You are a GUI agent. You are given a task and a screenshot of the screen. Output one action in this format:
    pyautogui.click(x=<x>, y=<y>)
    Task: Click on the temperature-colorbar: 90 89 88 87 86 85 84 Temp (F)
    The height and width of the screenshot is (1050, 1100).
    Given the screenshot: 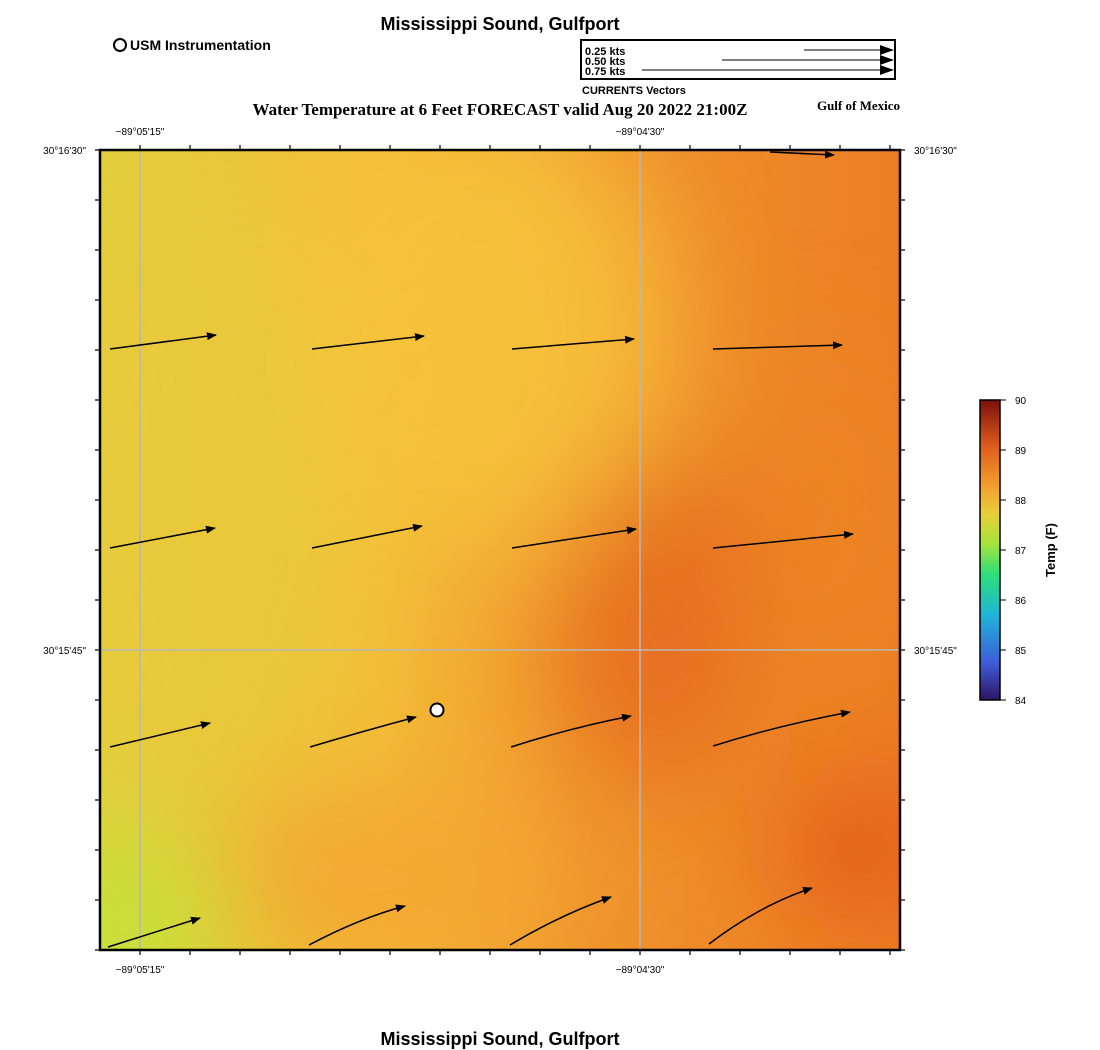 What is the action you would take?
    pyautogui.click(x=1018, y=551)
    